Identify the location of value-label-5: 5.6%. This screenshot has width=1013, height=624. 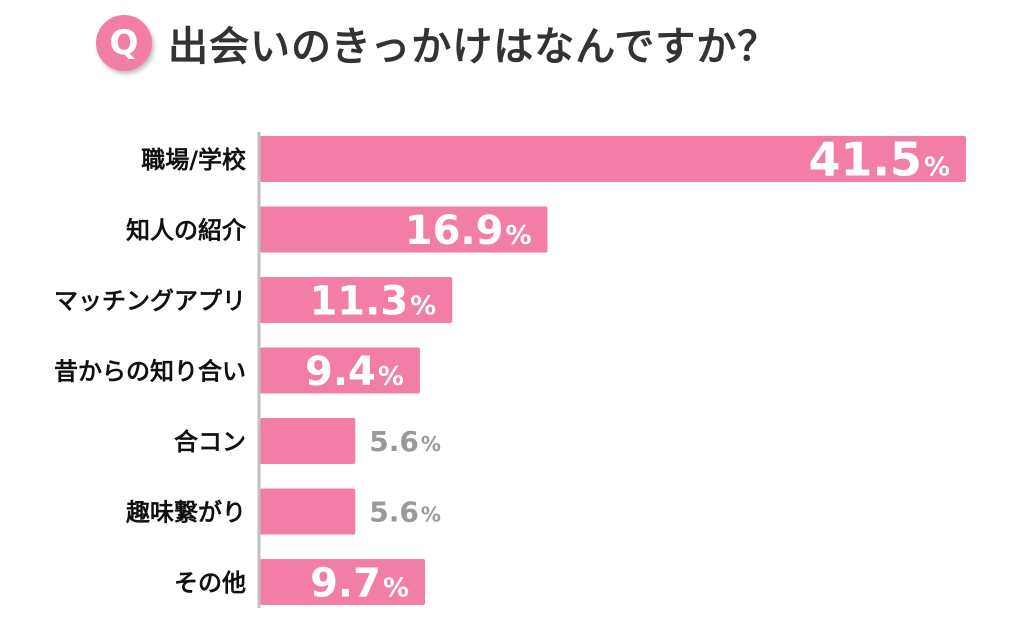
(405, 441).